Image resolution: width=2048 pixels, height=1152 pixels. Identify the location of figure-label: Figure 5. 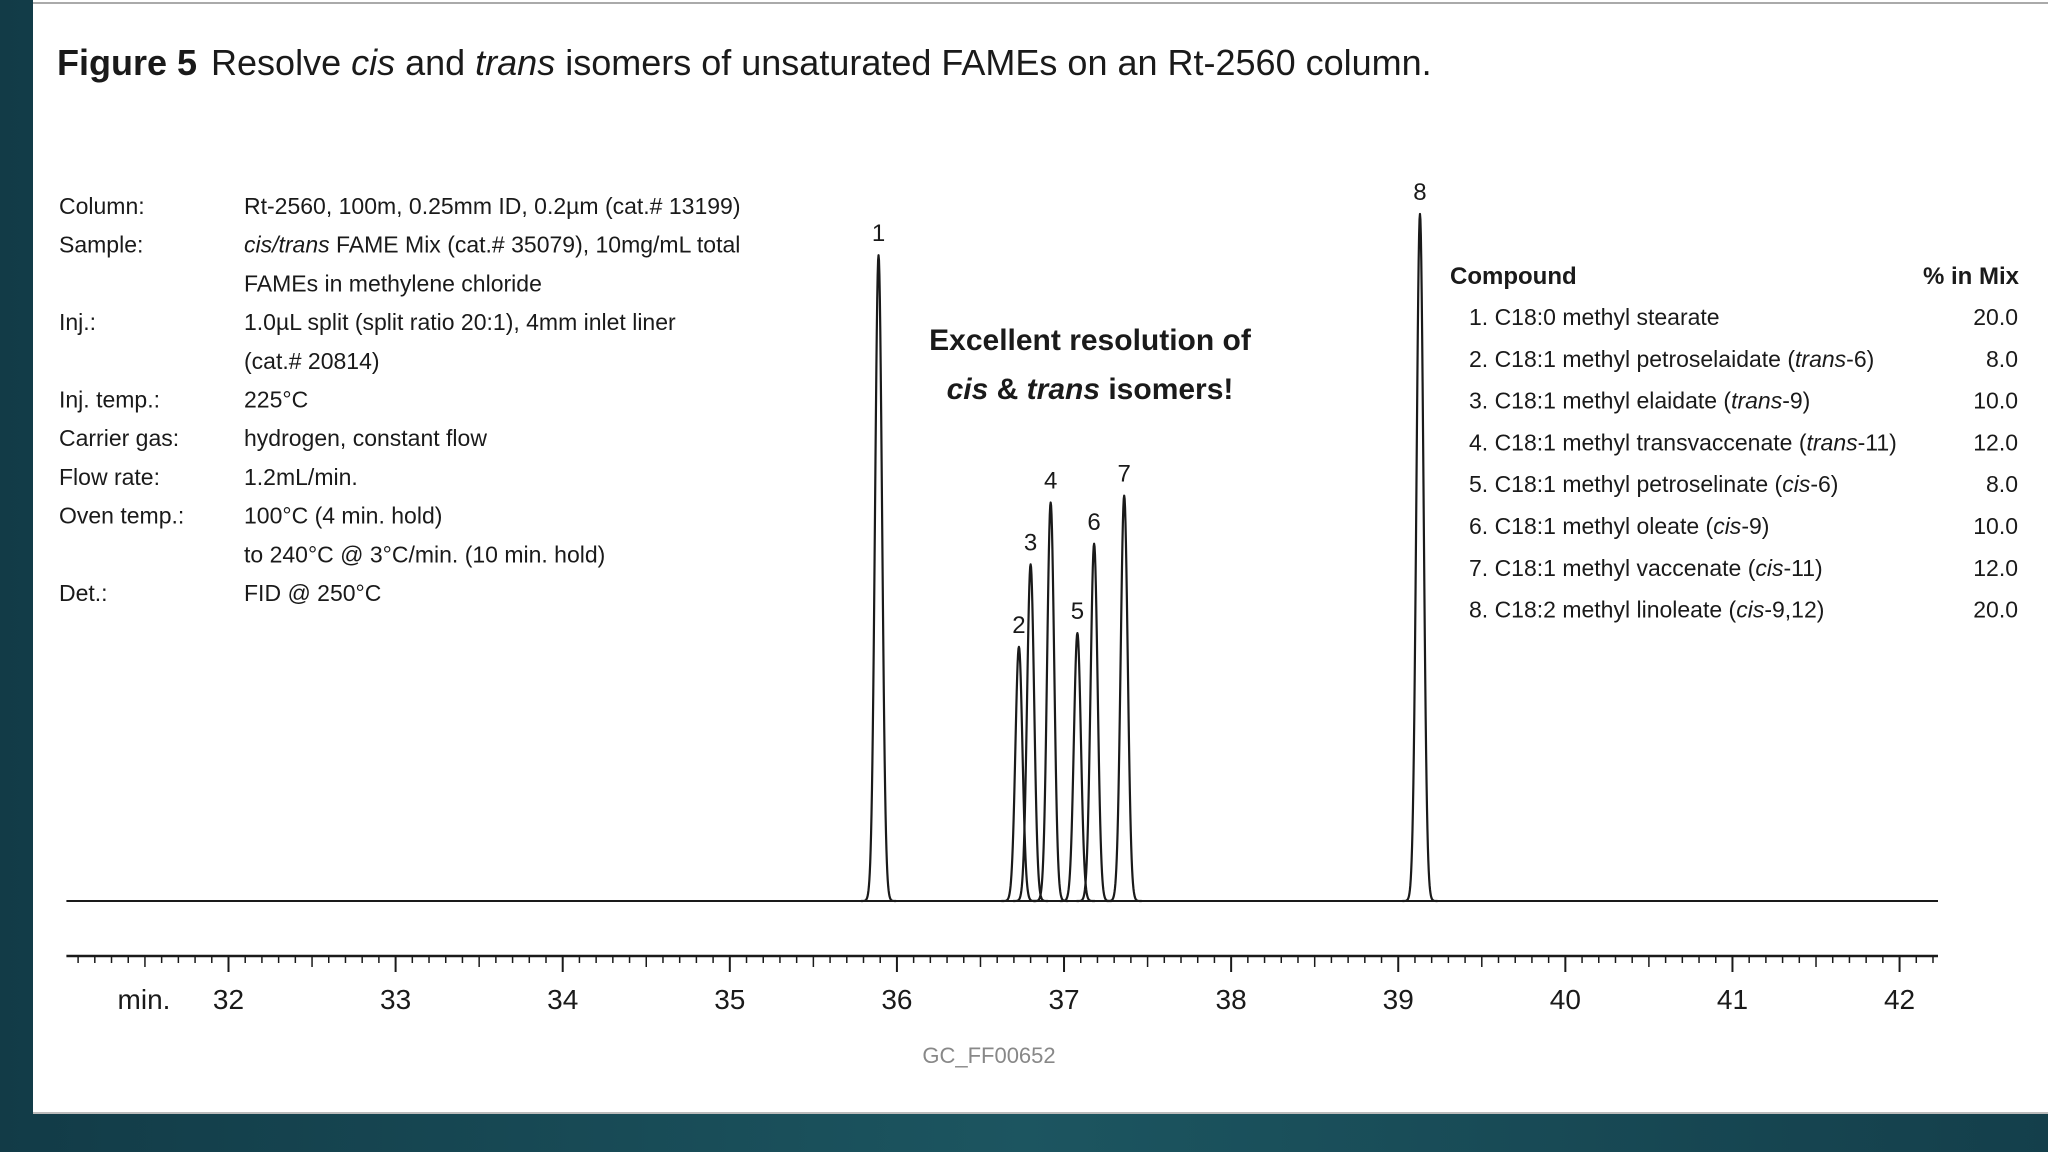
(127, 62).